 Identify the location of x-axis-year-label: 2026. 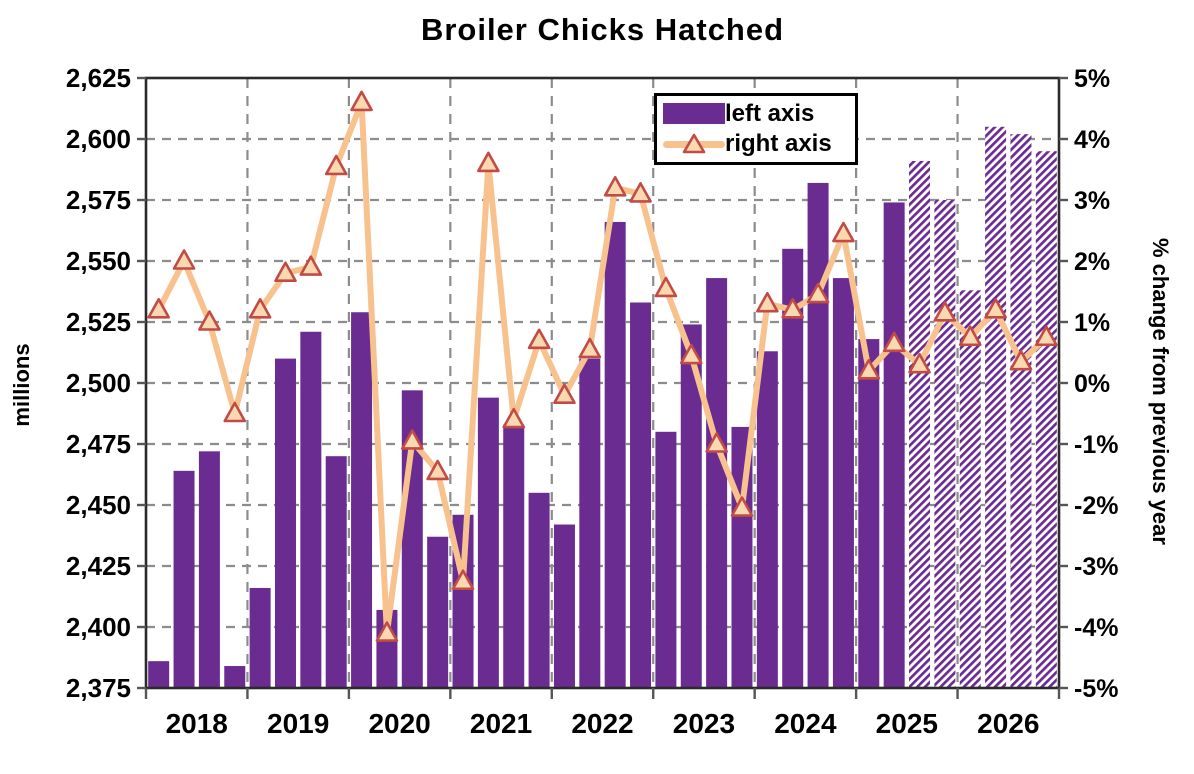
(1008, 723).